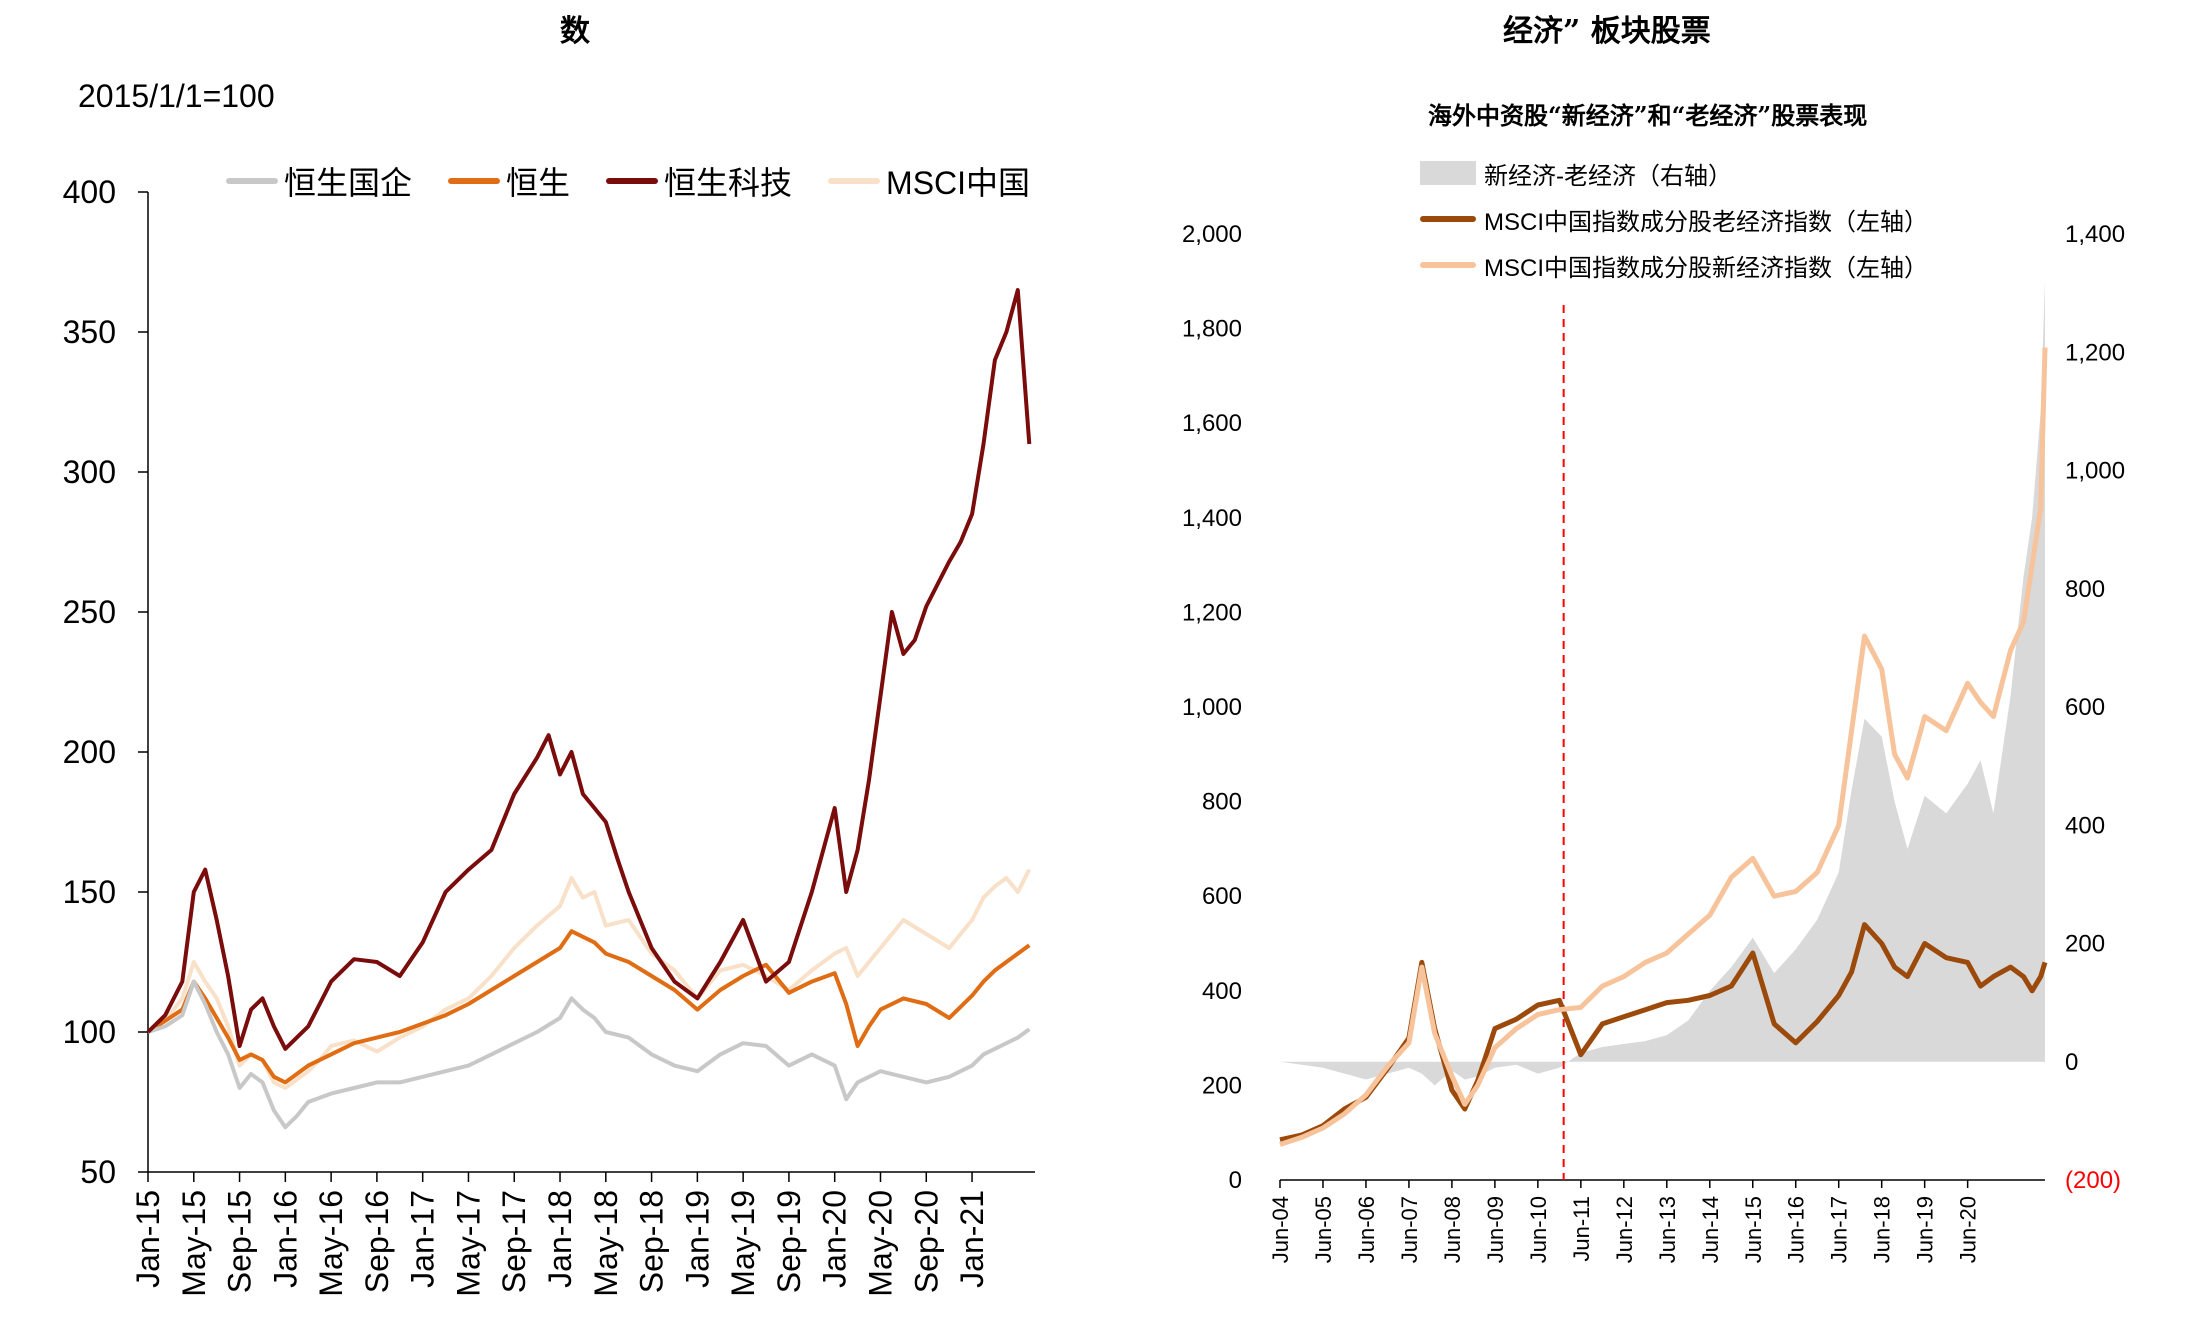  What do you see at coordinates (854, 181) in the screenshot?
I see `legend-swatch-msci-china` at bounding box center [854, 181].